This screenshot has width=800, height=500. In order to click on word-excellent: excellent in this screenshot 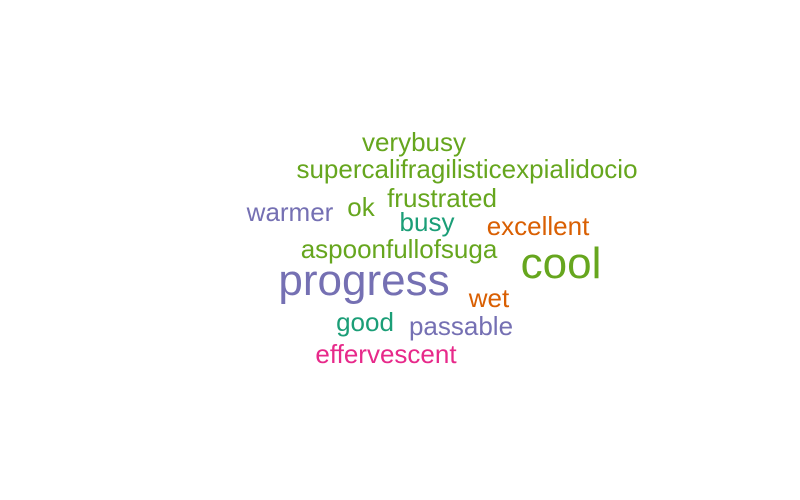, I will do `click(538, 226)`.